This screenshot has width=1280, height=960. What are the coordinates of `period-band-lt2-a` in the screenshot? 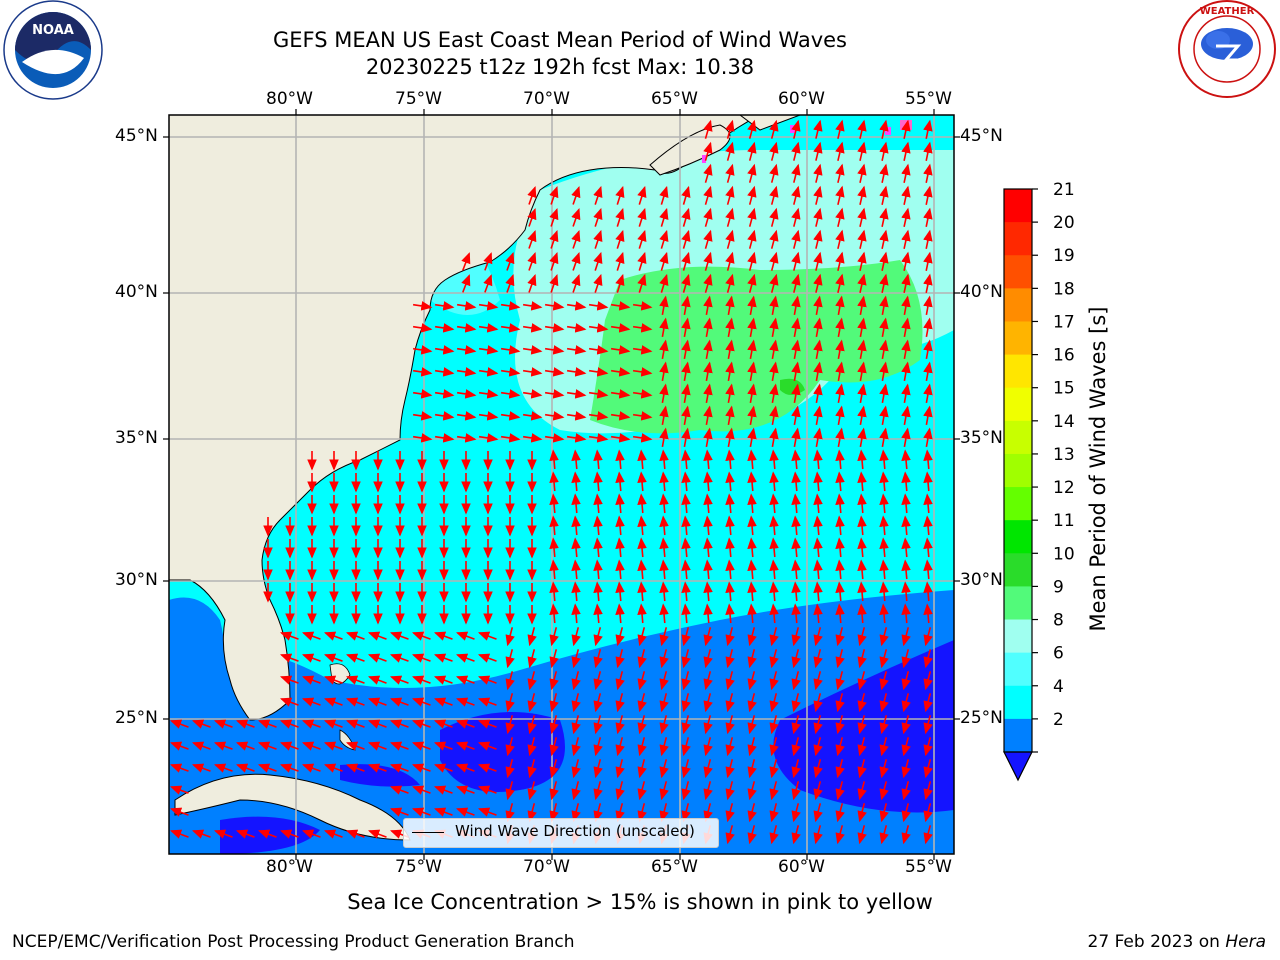 It's located at (502, 752).